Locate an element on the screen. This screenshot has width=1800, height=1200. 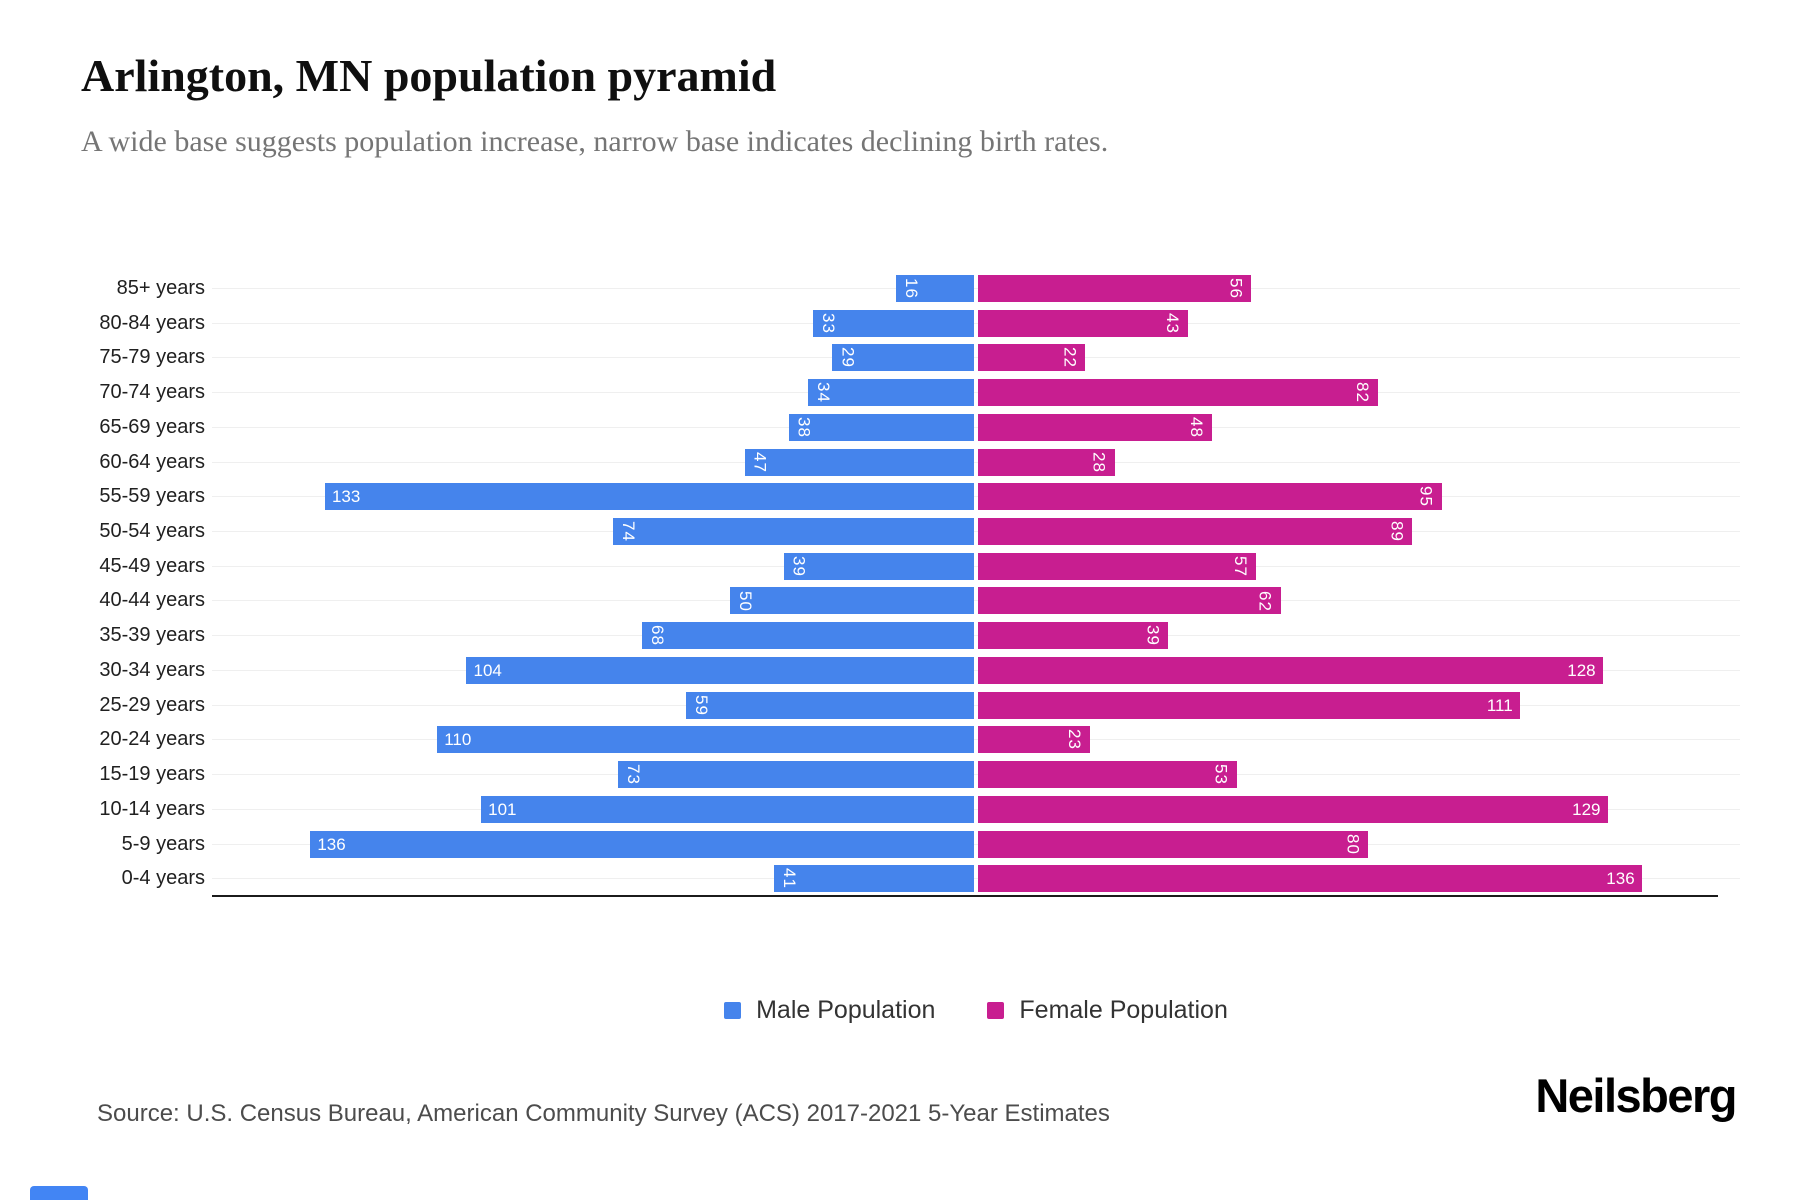
bar-value-label: 29 is located at coordinates (848, 358).